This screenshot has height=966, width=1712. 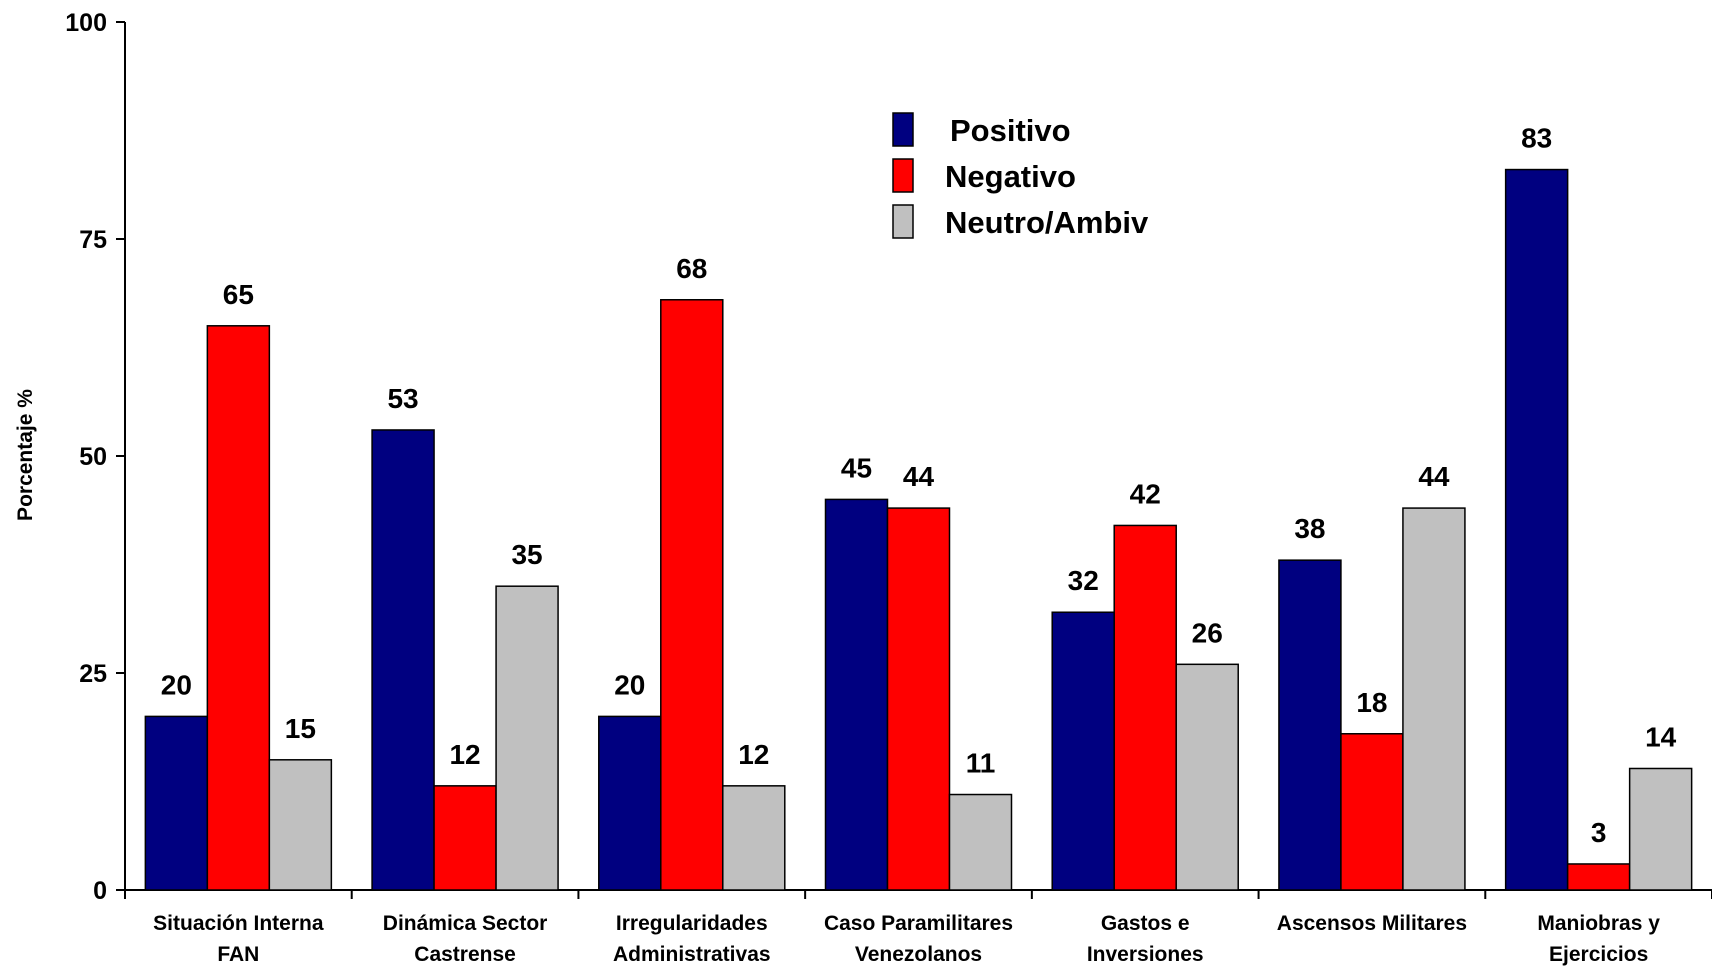 What do you see at coordinates (918, 923) in the screenshot?
I see `x-category-label: Caso Paramilitares` at bounding box center [918, 923].